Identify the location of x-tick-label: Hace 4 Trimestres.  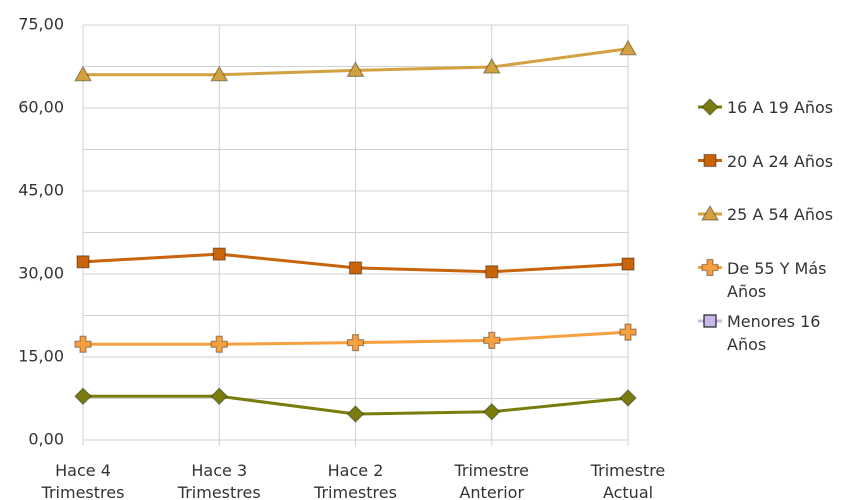
(83, 480).